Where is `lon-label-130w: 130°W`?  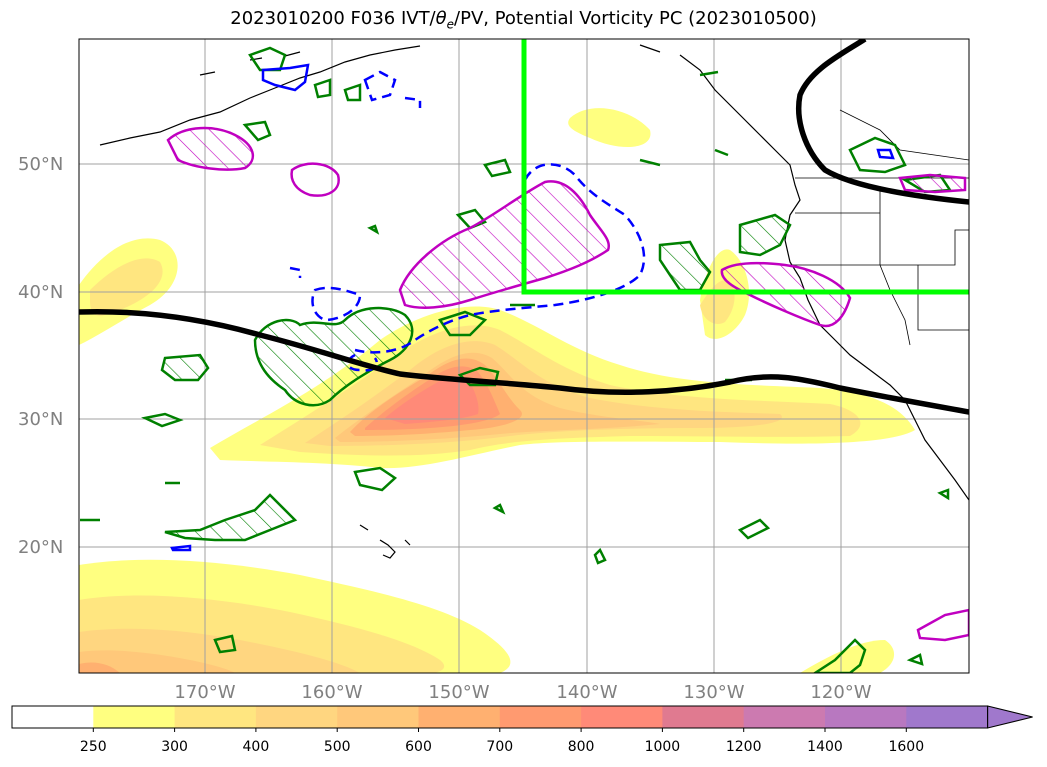 lon-label-130w: 130°W is located at coordinates (714, 692).